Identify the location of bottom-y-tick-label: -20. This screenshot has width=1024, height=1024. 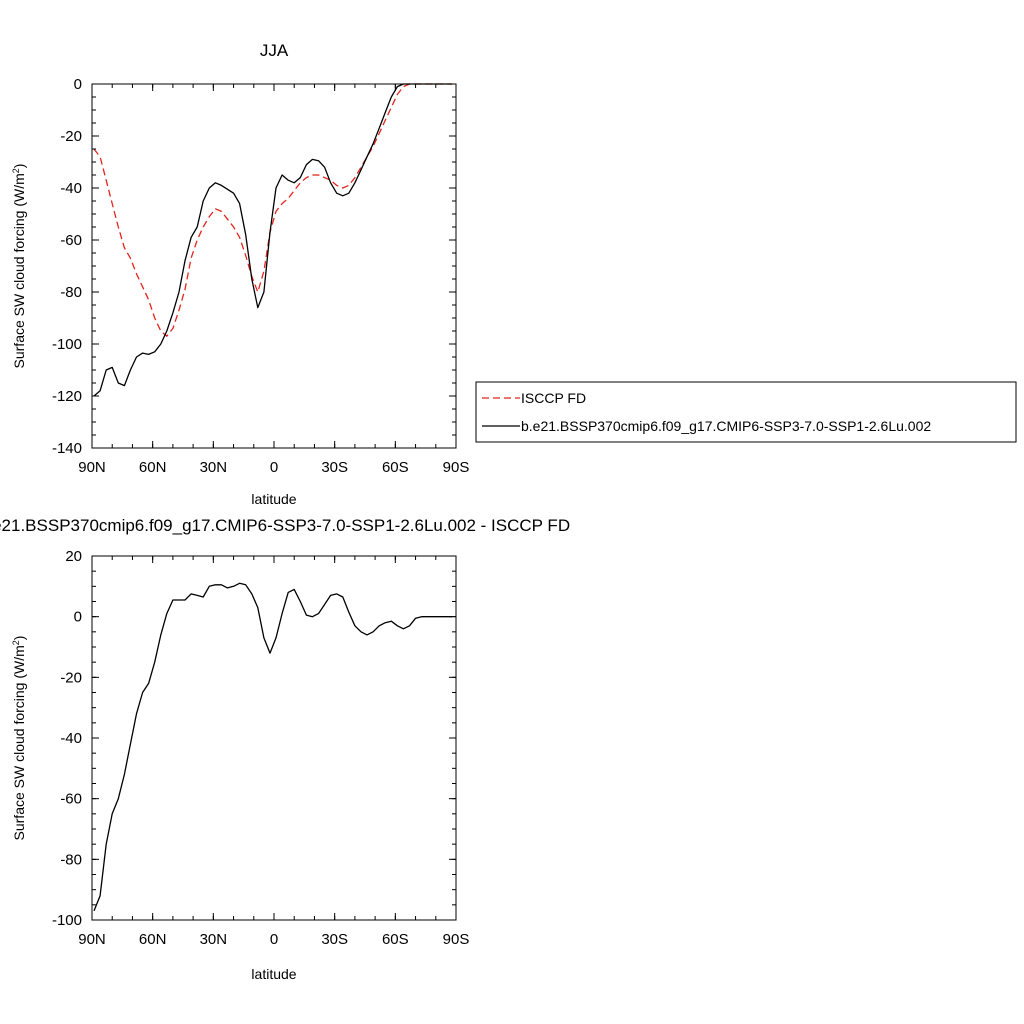
(71, 677).